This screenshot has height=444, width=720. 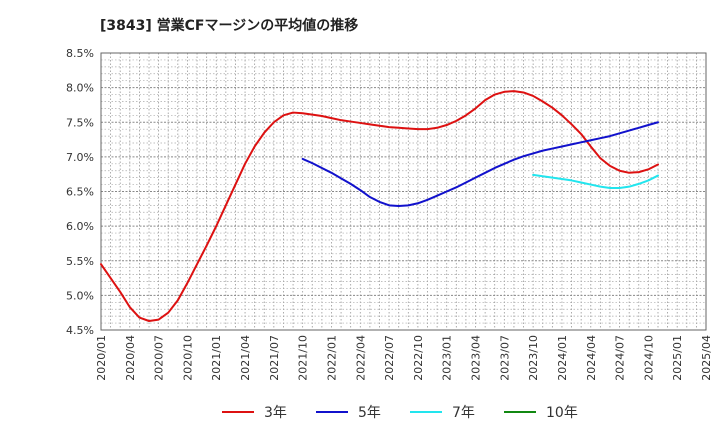 What do you see at coordinates (80, 261) in the screenshot?
I see `y-tick-label: 5.5%` at bounding box center [80, 261].